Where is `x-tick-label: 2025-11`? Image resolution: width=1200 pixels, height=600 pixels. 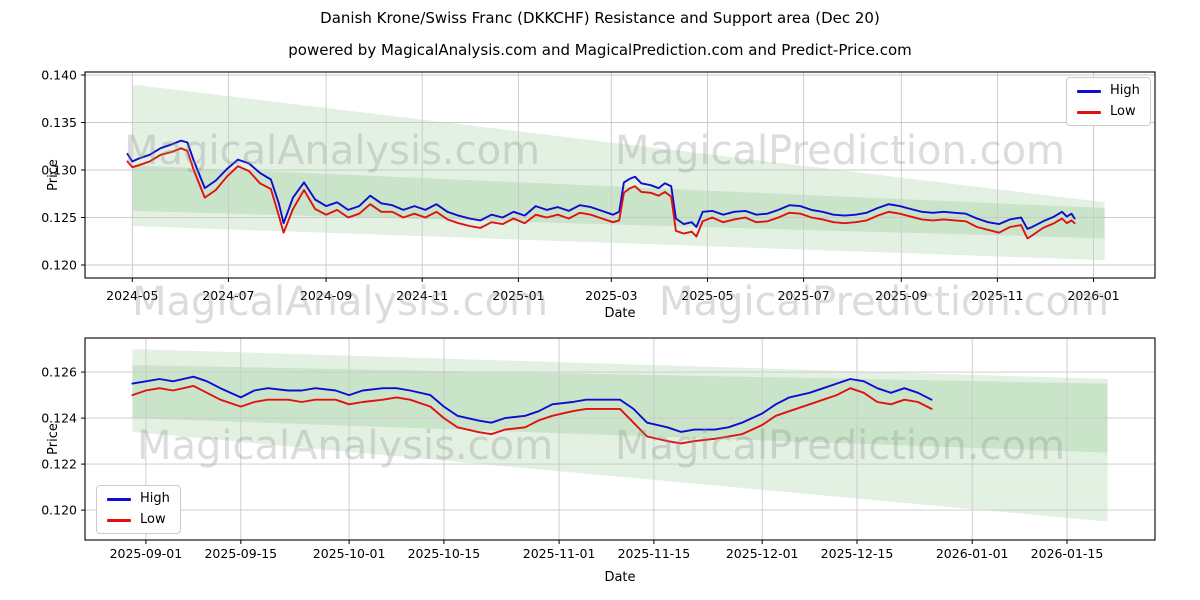
x-tick-label: 2025-11 is located at coordinates (997, 295).